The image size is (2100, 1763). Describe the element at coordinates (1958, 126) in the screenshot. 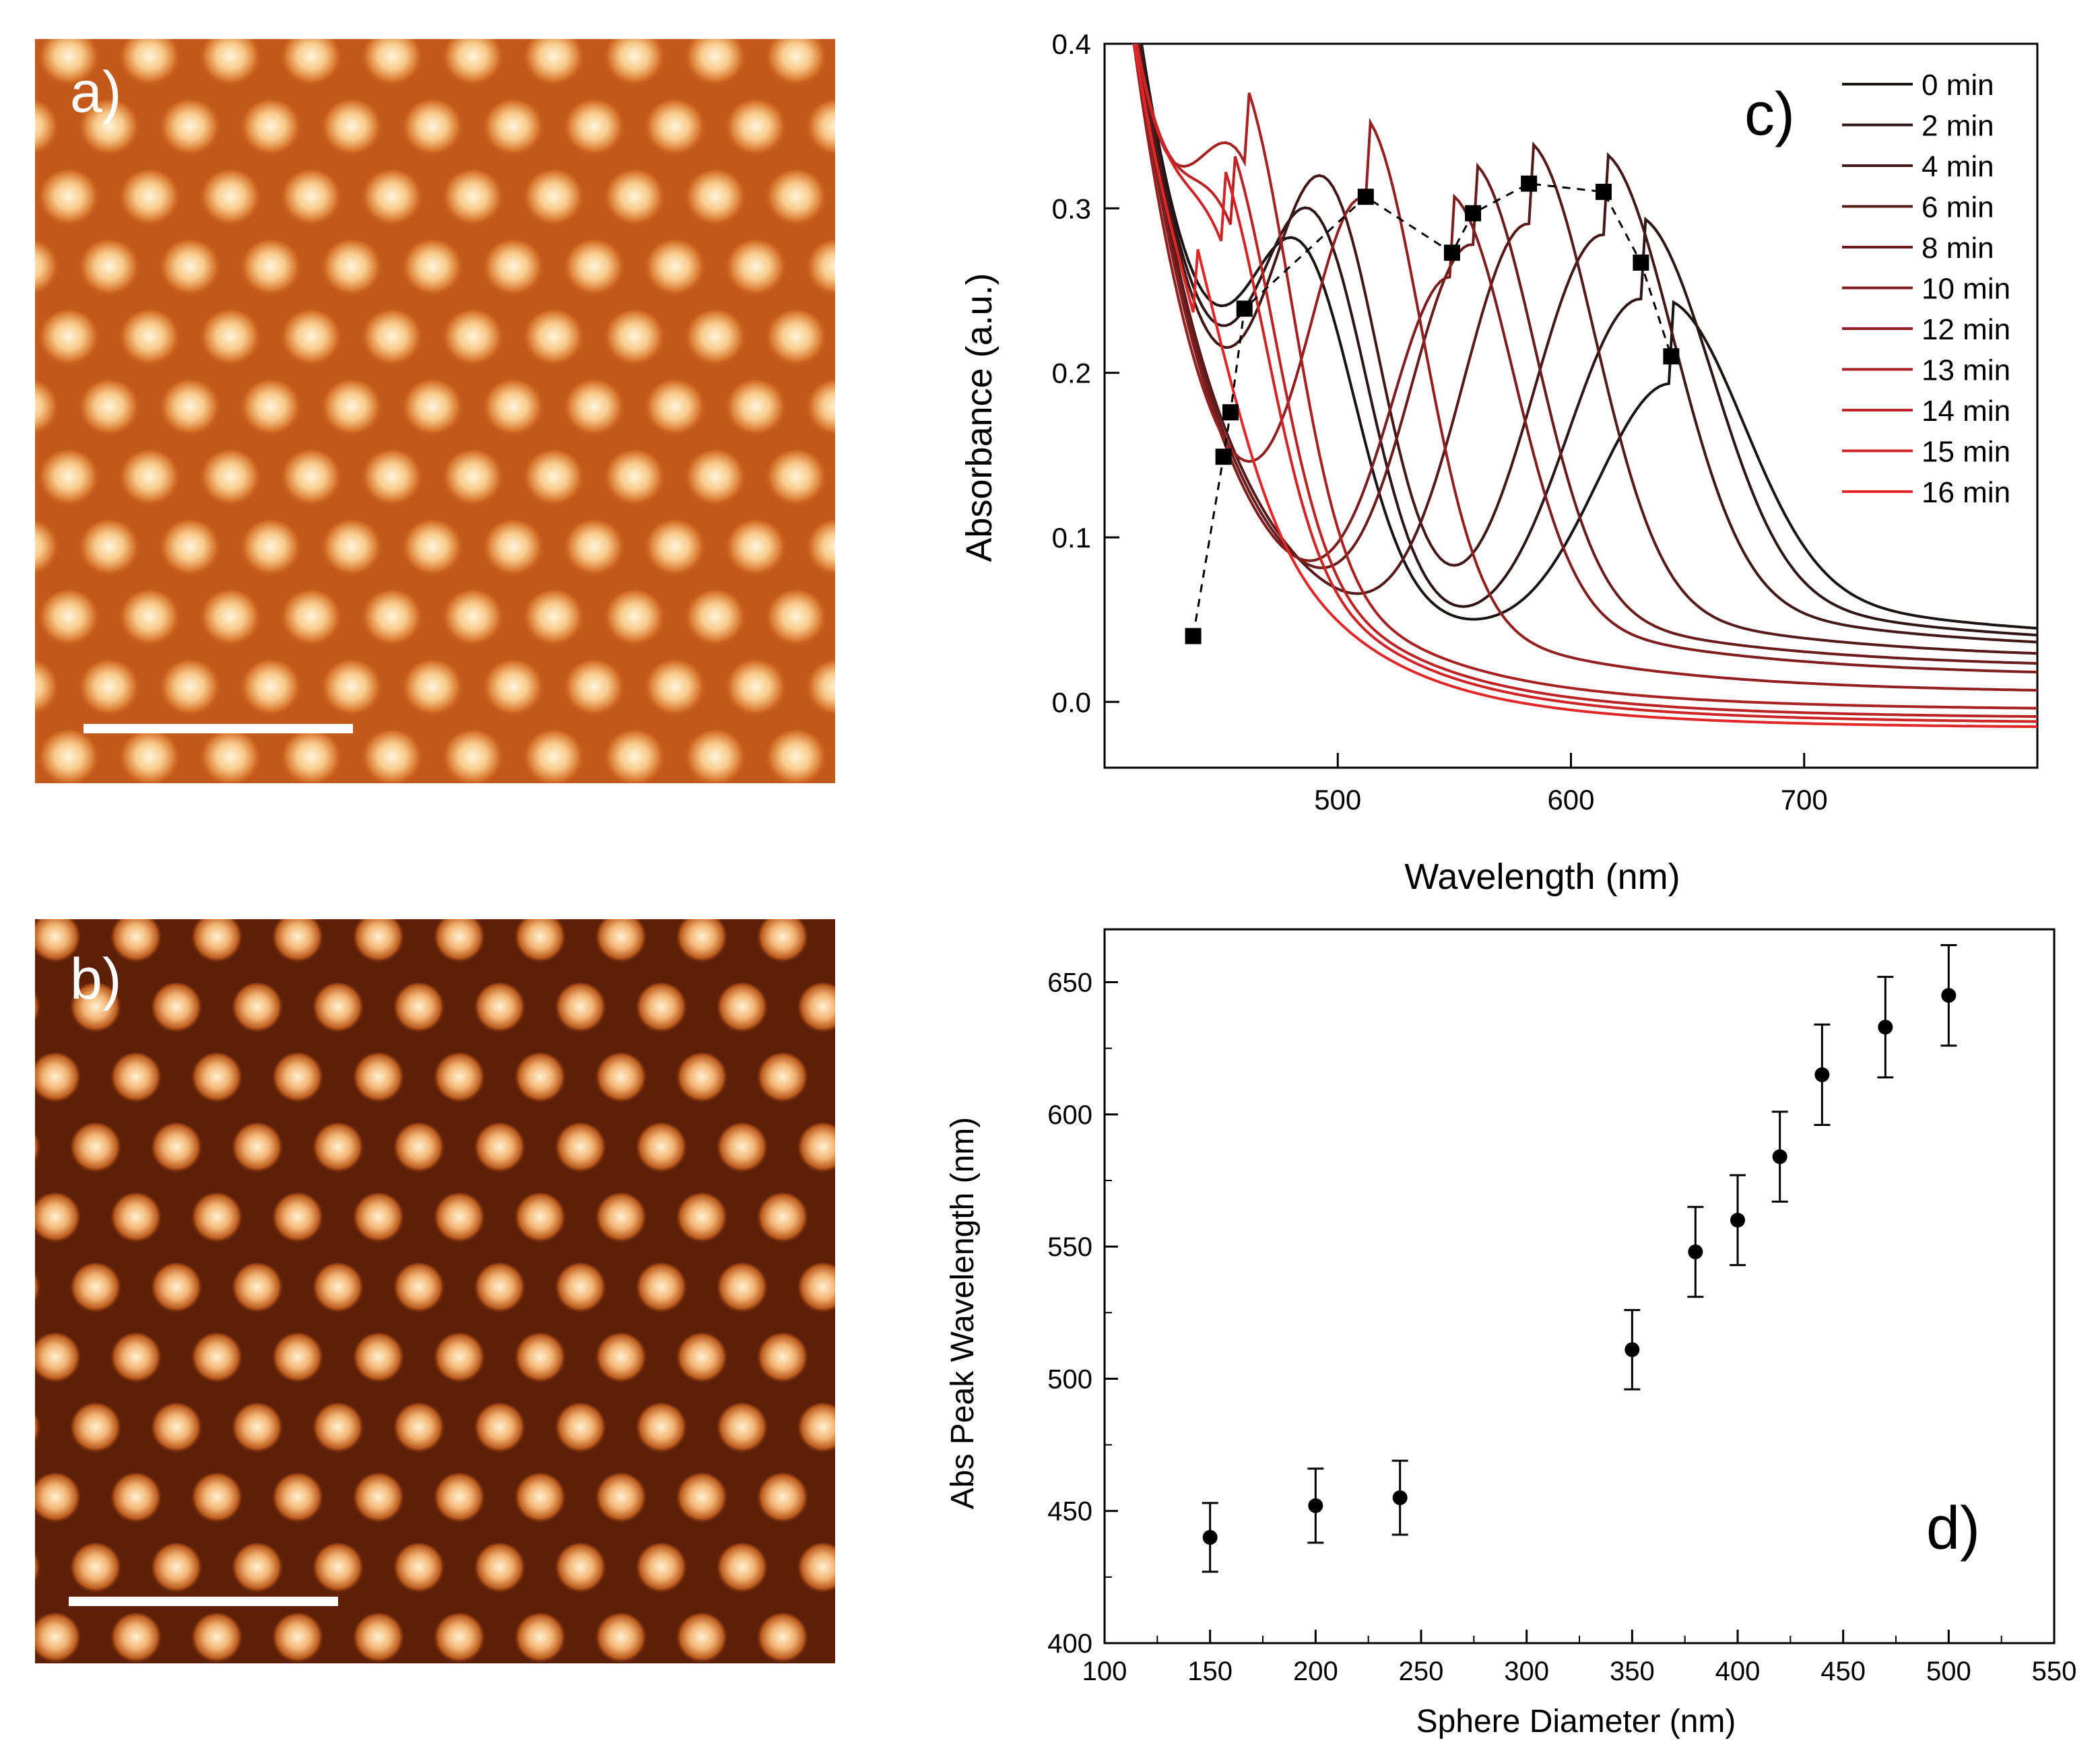

I see `legend-label: 2 min` at that location.